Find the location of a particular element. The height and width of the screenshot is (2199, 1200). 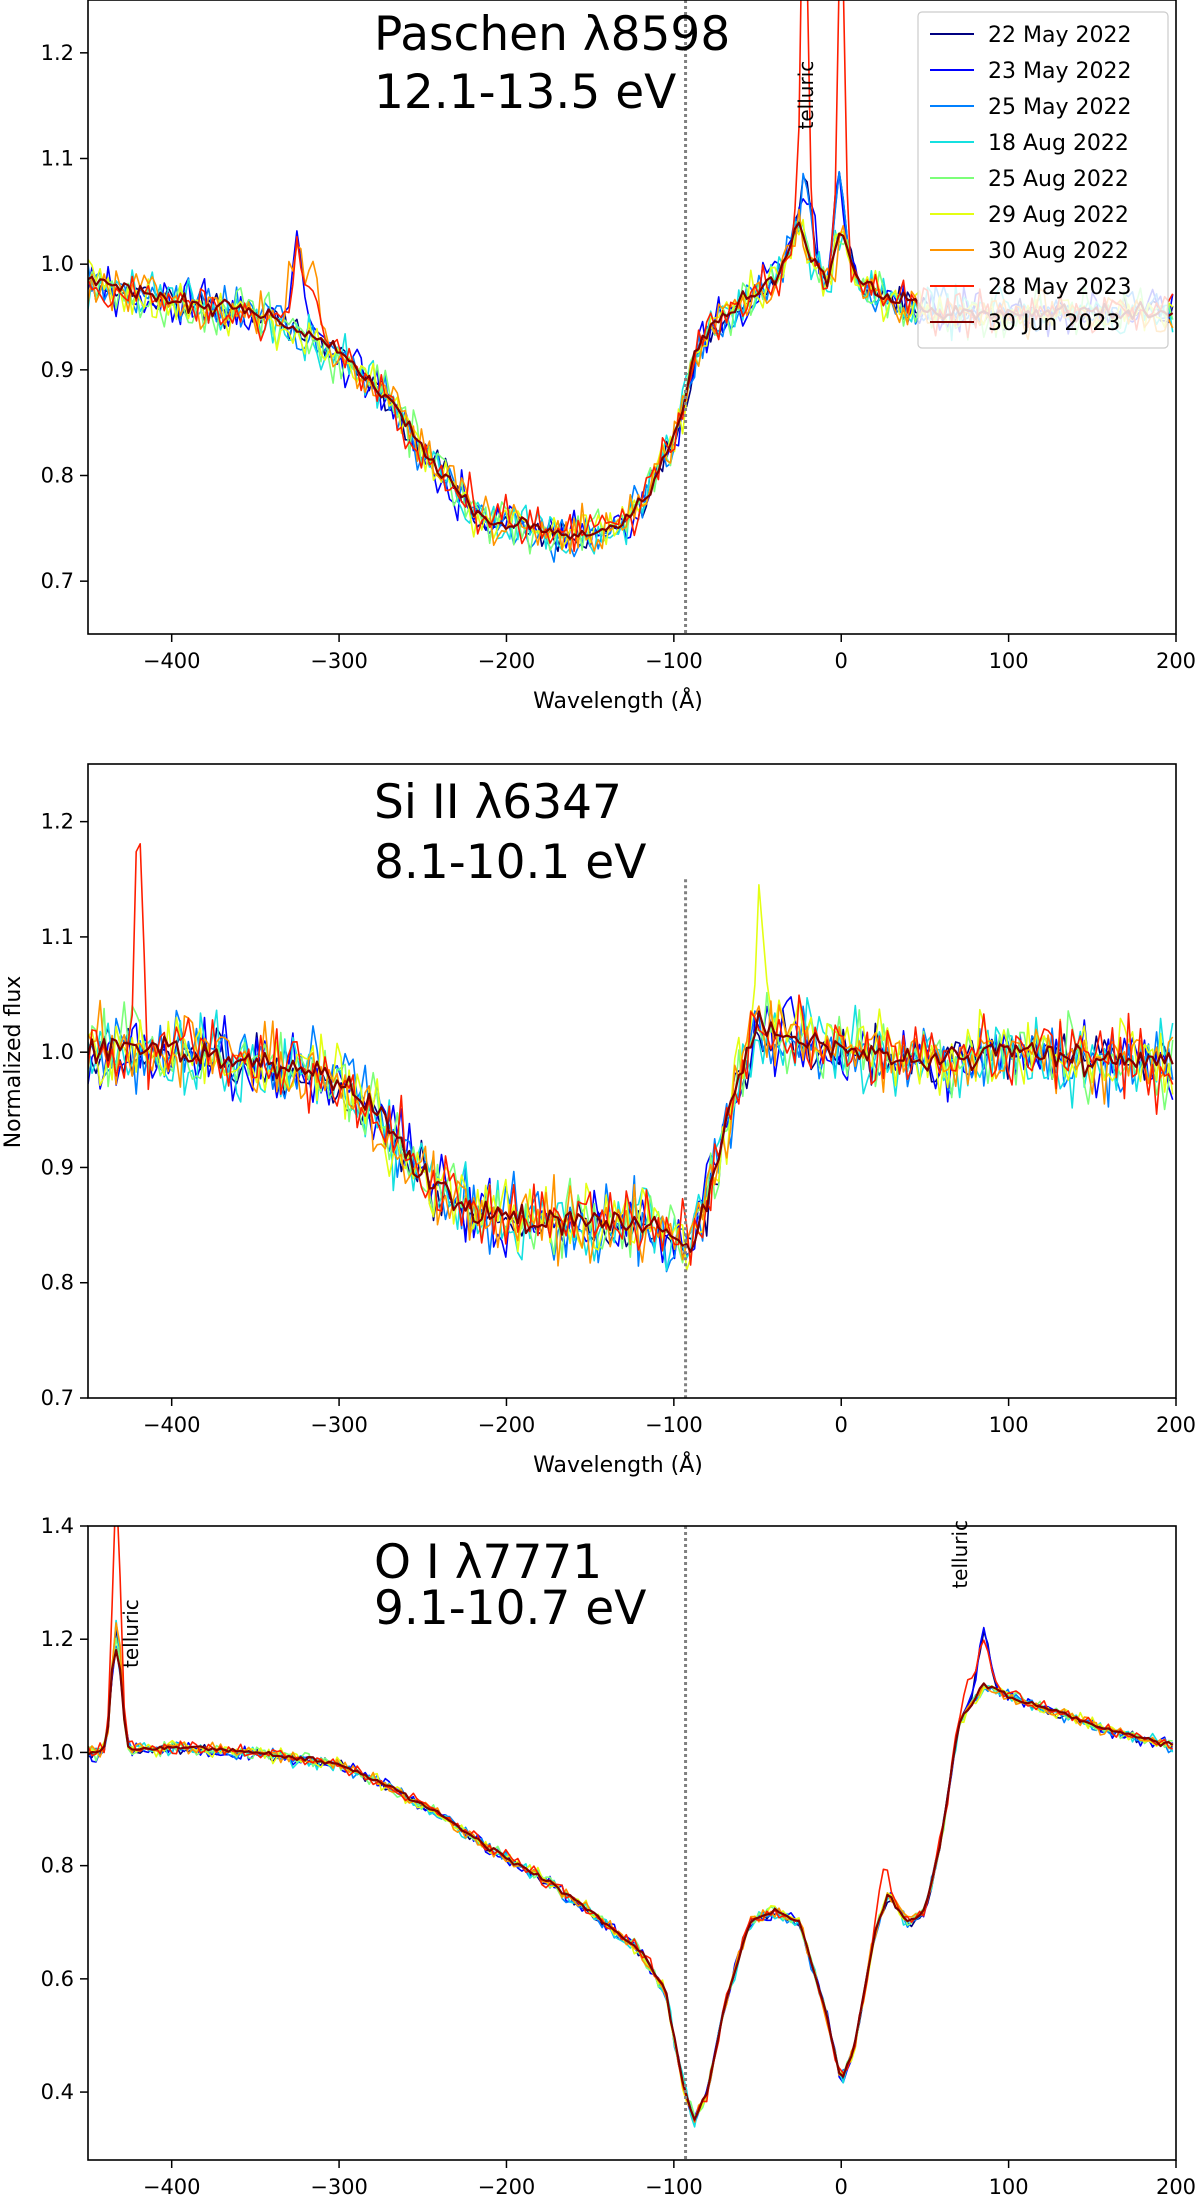

panel-subtitle: 12.1-13.5 eV is located at coordinates (525, 92).